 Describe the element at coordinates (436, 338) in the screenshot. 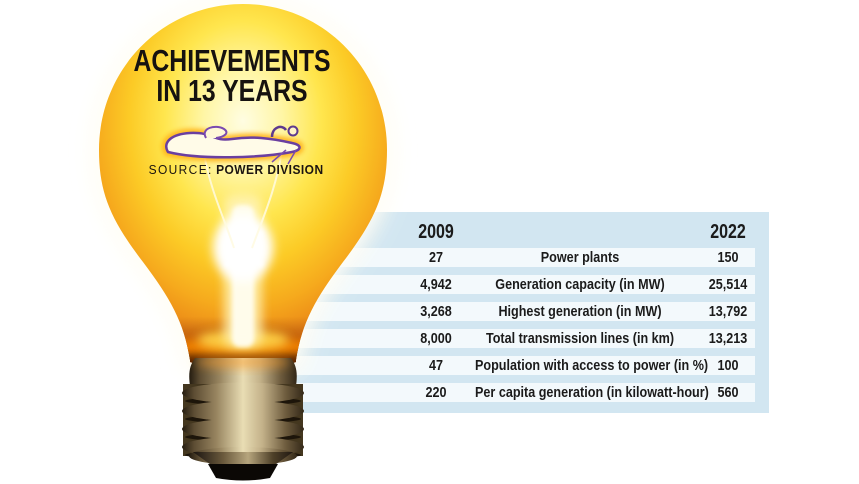

I see `value-2009: 8,000` at that location.